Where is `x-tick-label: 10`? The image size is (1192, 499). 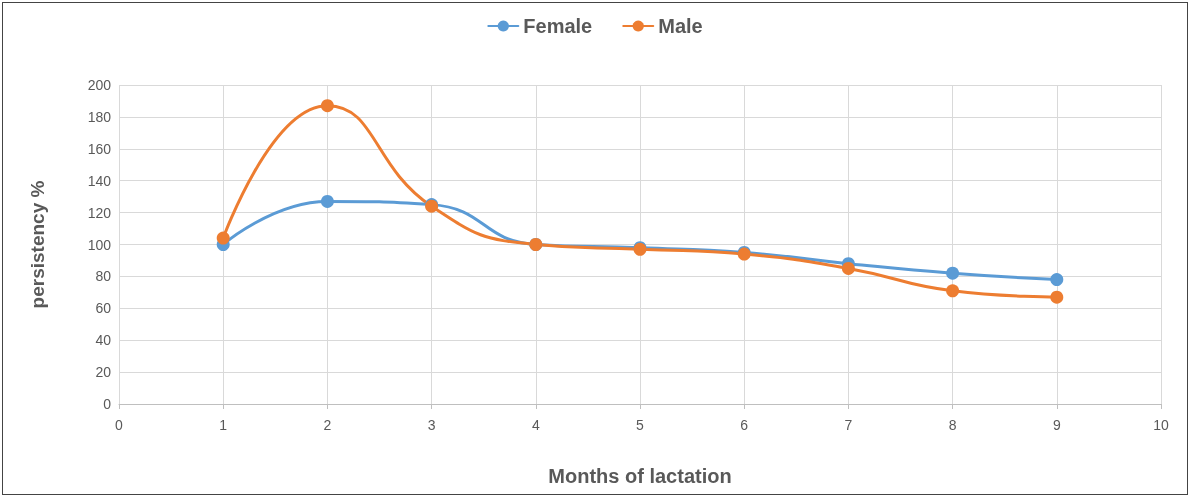
x-tick-label: 10 is located at coordinates (1161, 425).